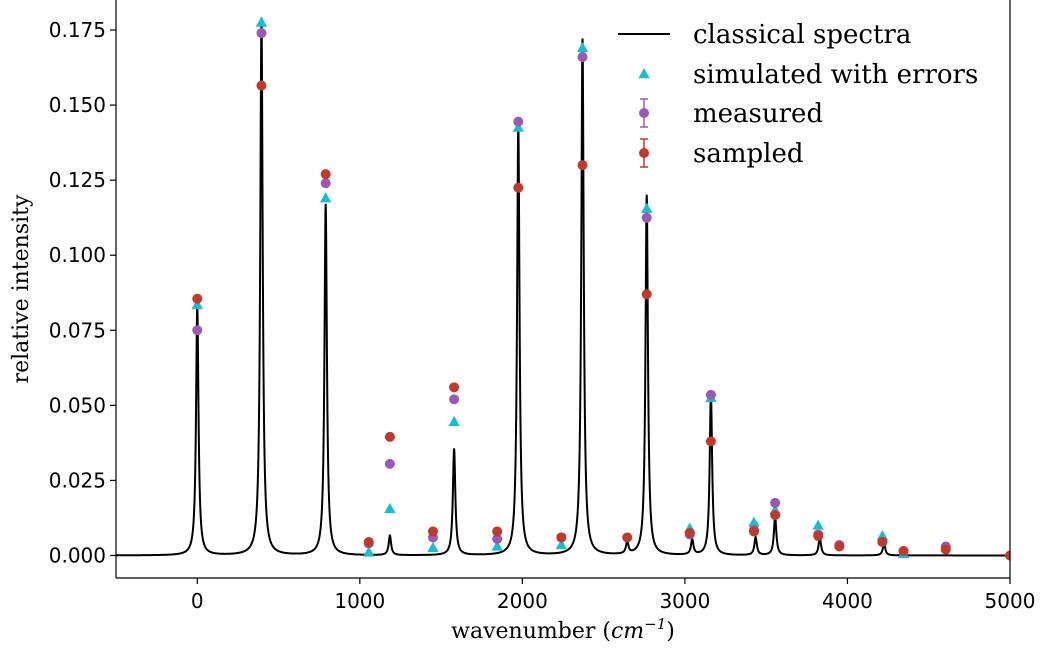  Describe the element at coordinates (77, 180) in the screenshot. I see `y-tick-label: 0.125` at that location.